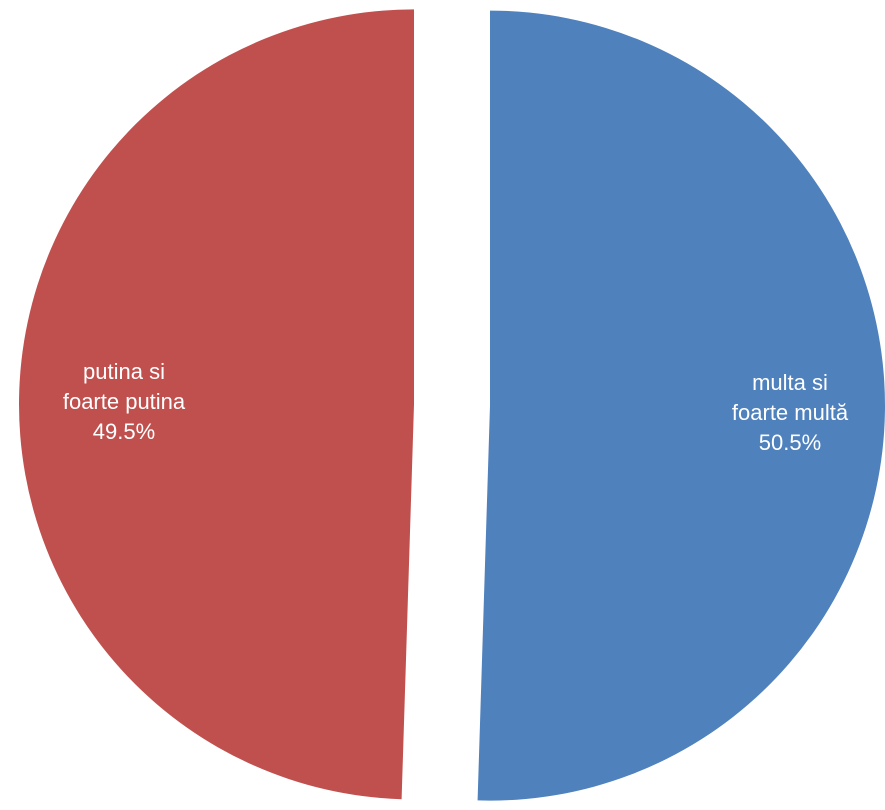 The width and height of the screenshot is (885, 810). What do you see at coordinates (790, 412) in the screenshot?
I see `slice-label-multa-line2: foarte multă` at bounding box center [790, 412].